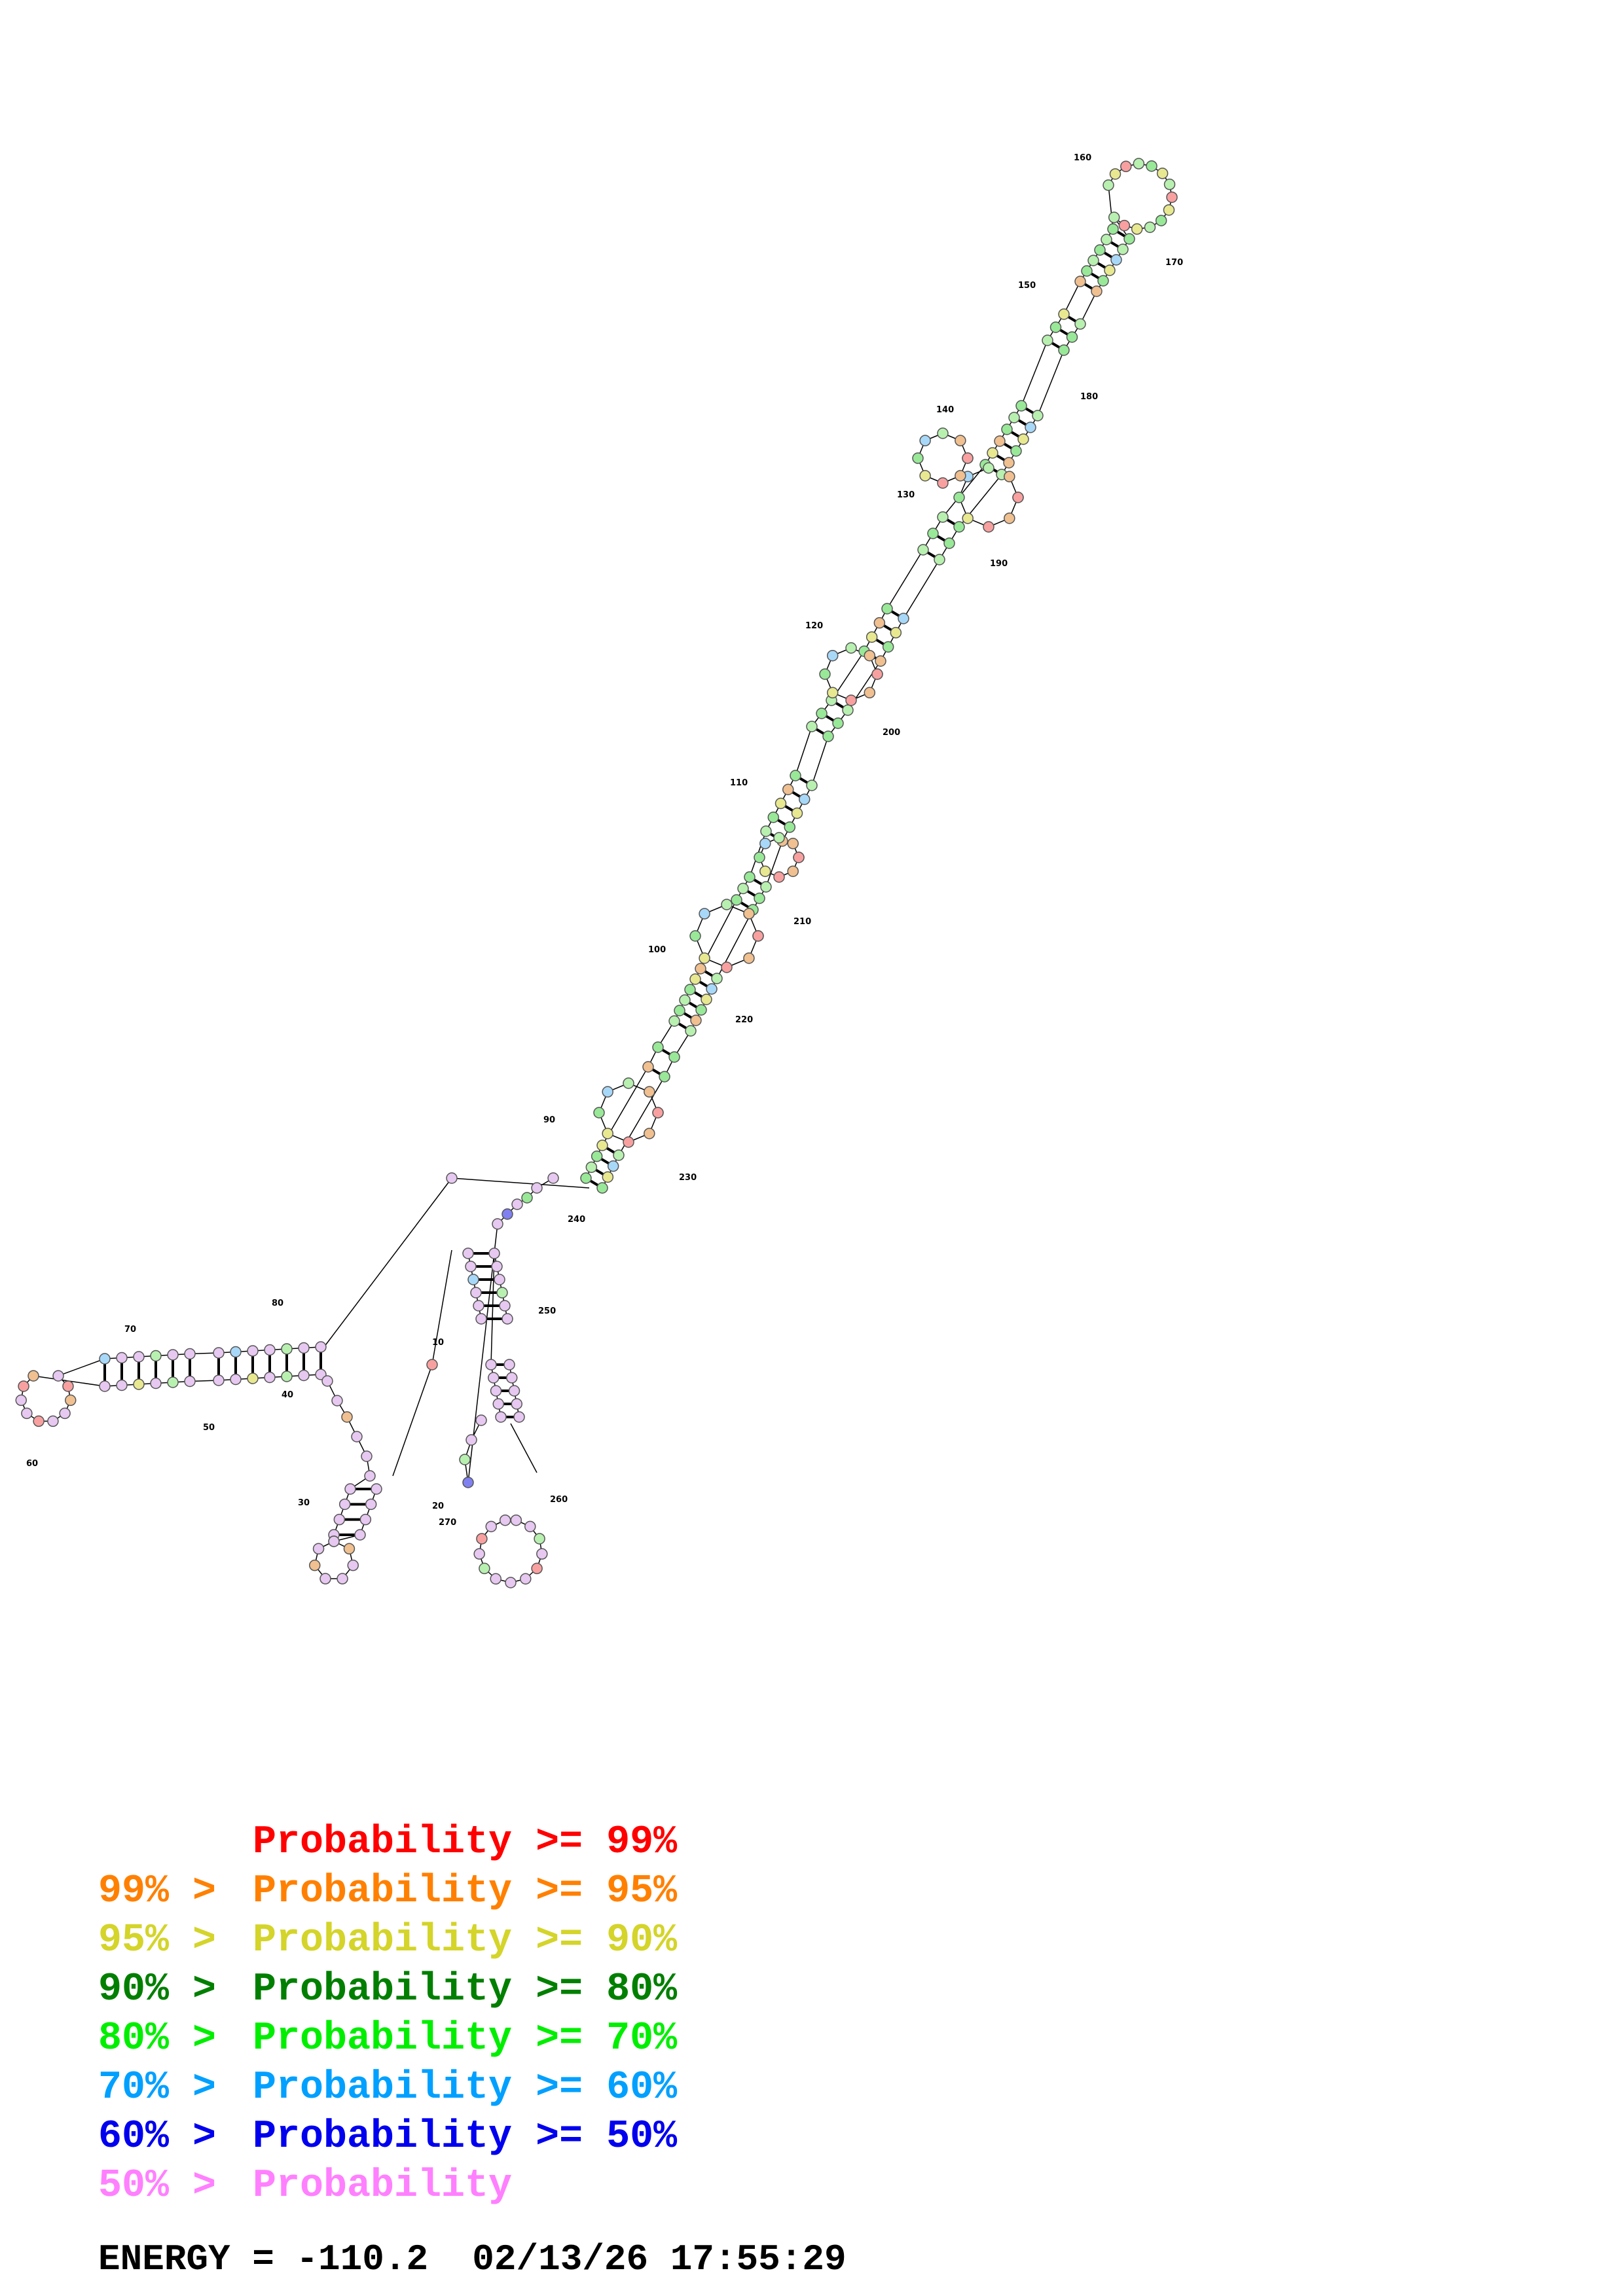  Describe the element at coordinates (549, 1120) in the screenshot. I see `position-label: 90` at that location.